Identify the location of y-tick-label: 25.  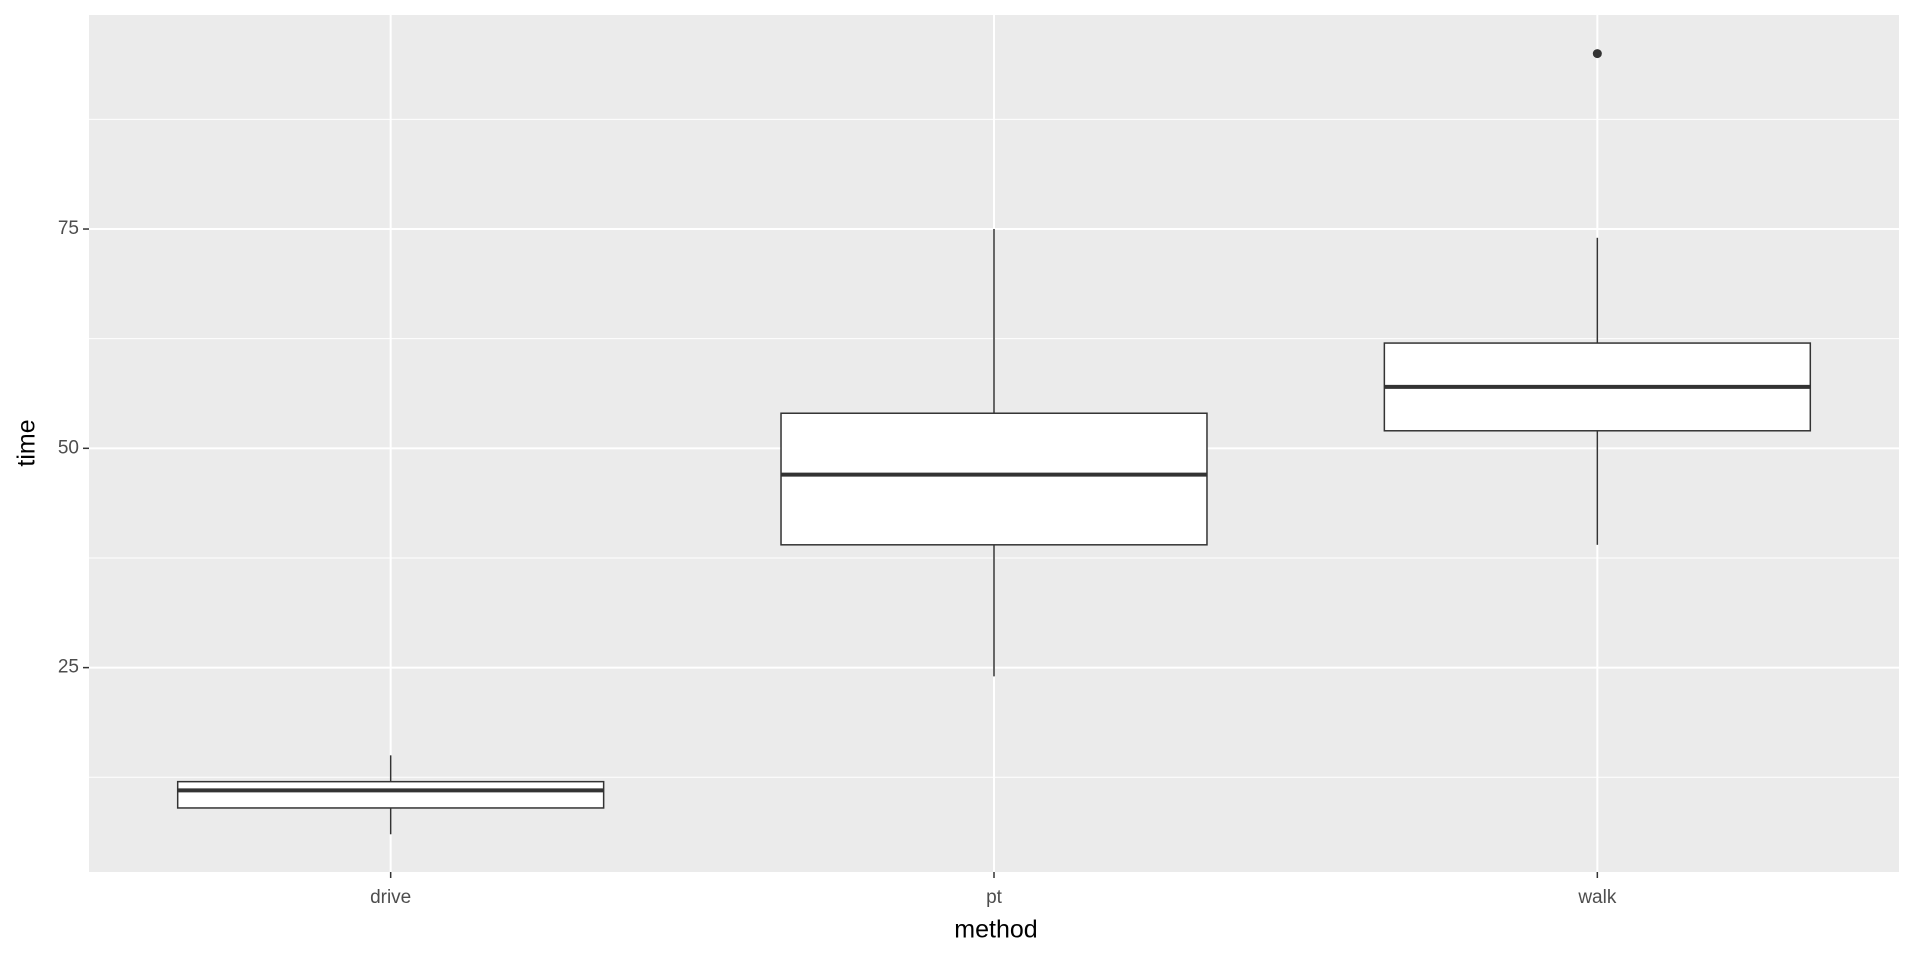
(68, 667).